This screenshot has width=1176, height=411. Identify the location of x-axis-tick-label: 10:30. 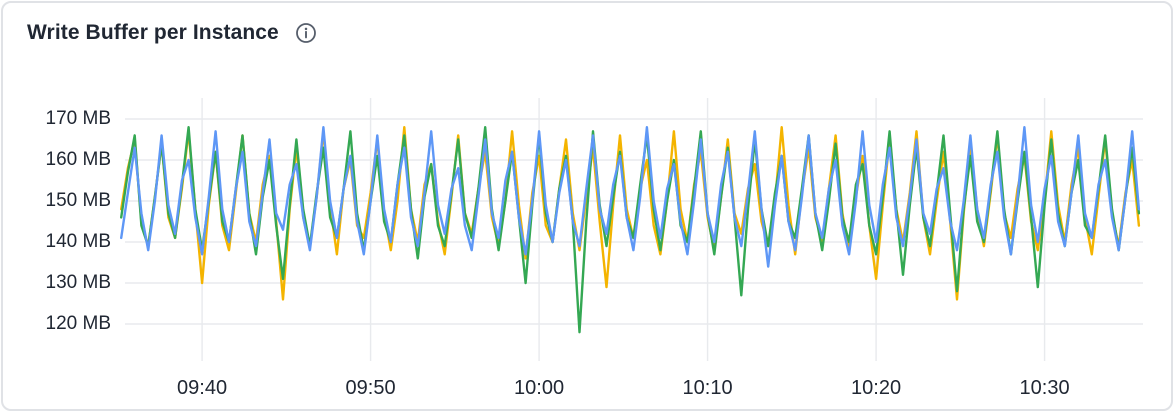
(1044, 388).